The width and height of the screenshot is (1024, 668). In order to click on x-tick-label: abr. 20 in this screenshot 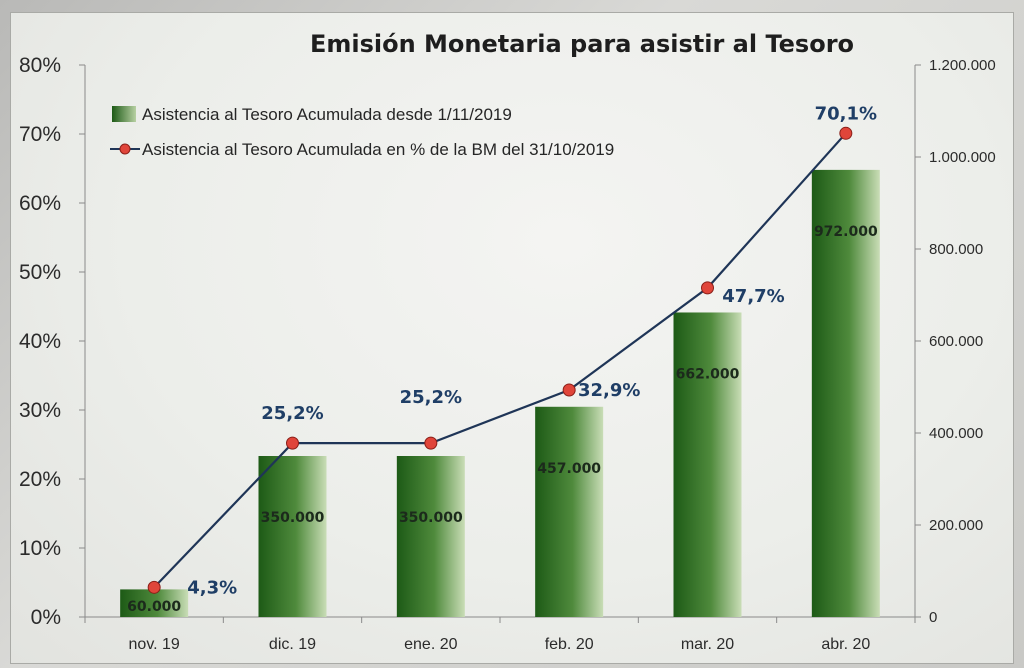, I will do `click(845, 644)`.